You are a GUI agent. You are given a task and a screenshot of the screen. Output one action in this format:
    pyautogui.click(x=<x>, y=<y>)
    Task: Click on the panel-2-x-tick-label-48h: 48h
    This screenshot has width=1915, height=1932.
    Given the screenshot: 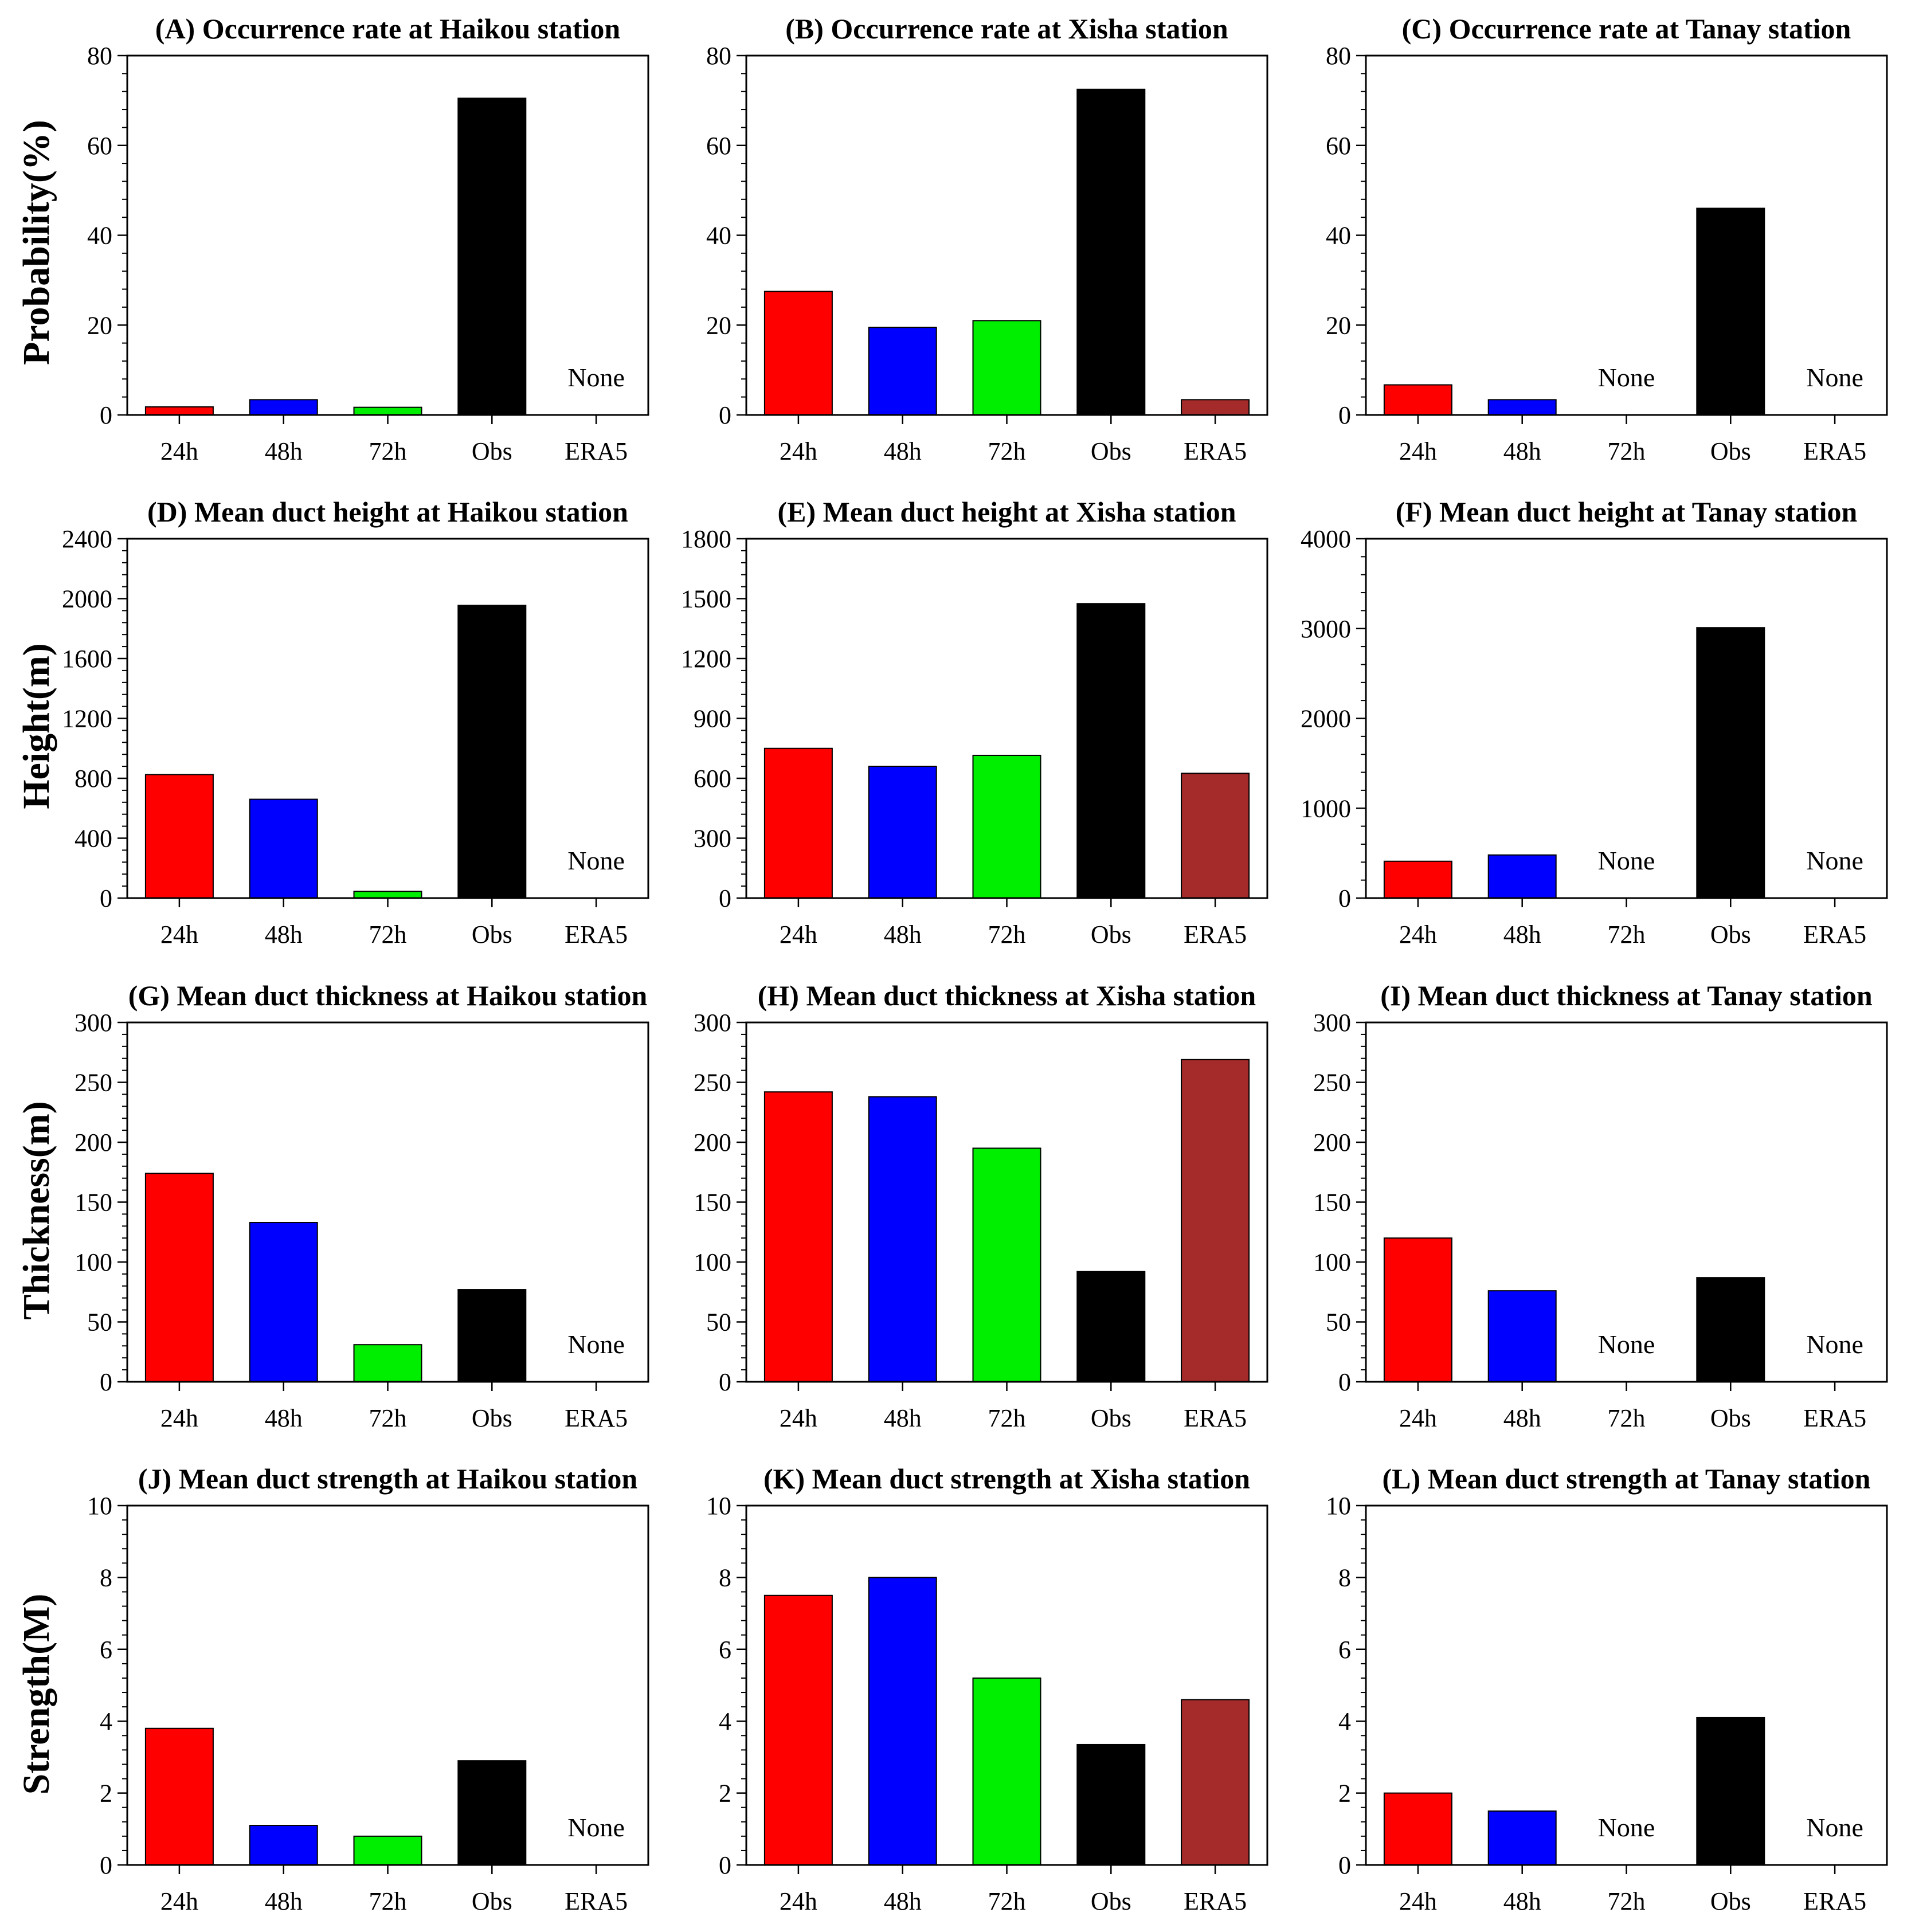 What is the action you would take?
    pyautogui.click(x=903, y=451)
    